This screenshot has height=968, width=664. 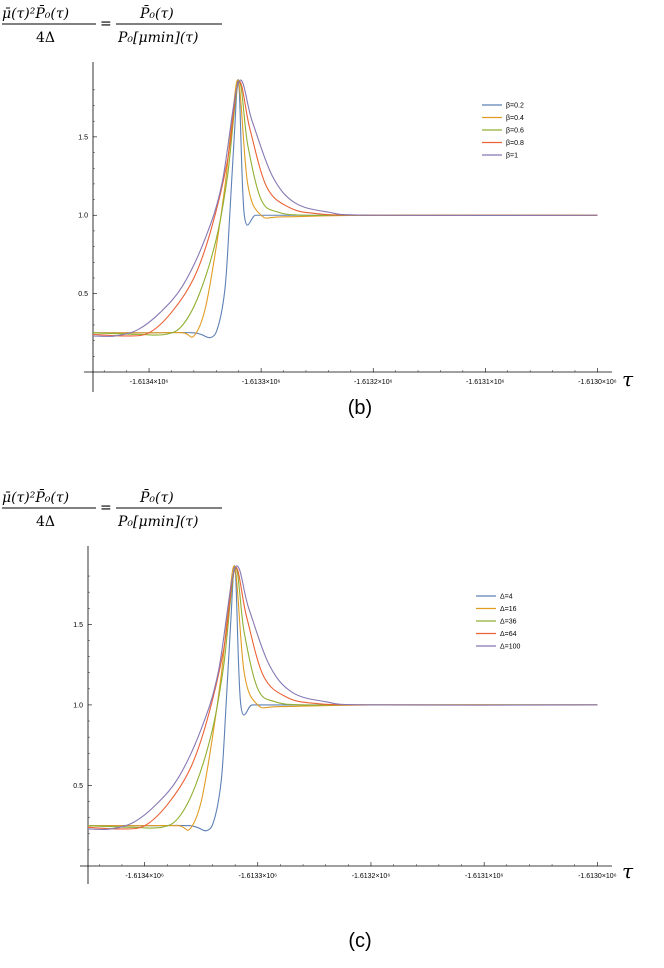 What do you see at coordinates (515, 143) in the screenshot?
I see `legend-label: β=0.8` at bounding box center [515, 143].